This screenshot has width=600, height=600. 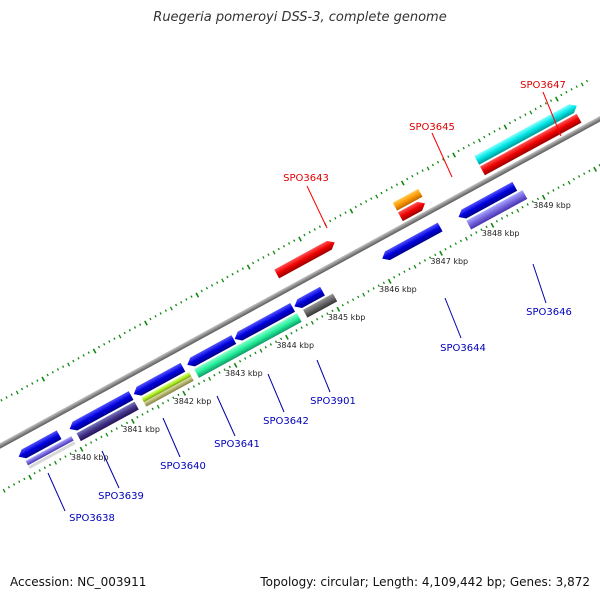 What do you see at coordinates (552, 205) in the screenshot?
I see `kbp-label: 3849 kbp` at bounding box center [552, 205].